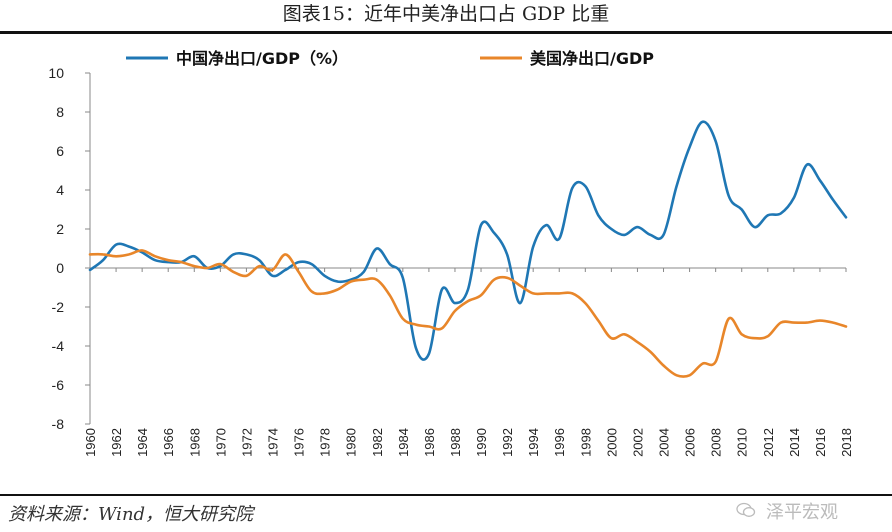 This screenshot has height=532, width=892. Describe the element at coordinates (716, 442) in the screenshot. I see `x-tick-label: 2008` at that location.